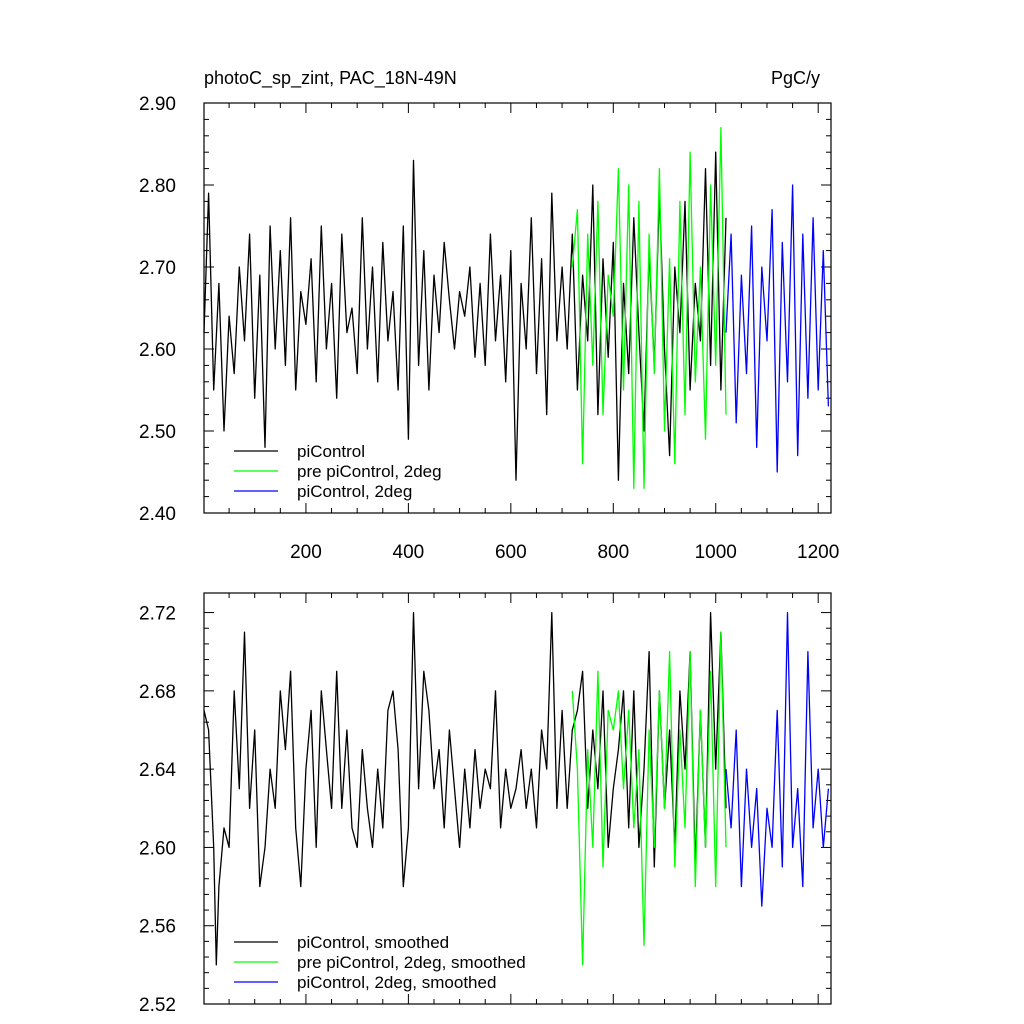 The height and width of the screenshot is (1024, 1024). I want to click on y-tick-label: 2.40, so click(157, 514).